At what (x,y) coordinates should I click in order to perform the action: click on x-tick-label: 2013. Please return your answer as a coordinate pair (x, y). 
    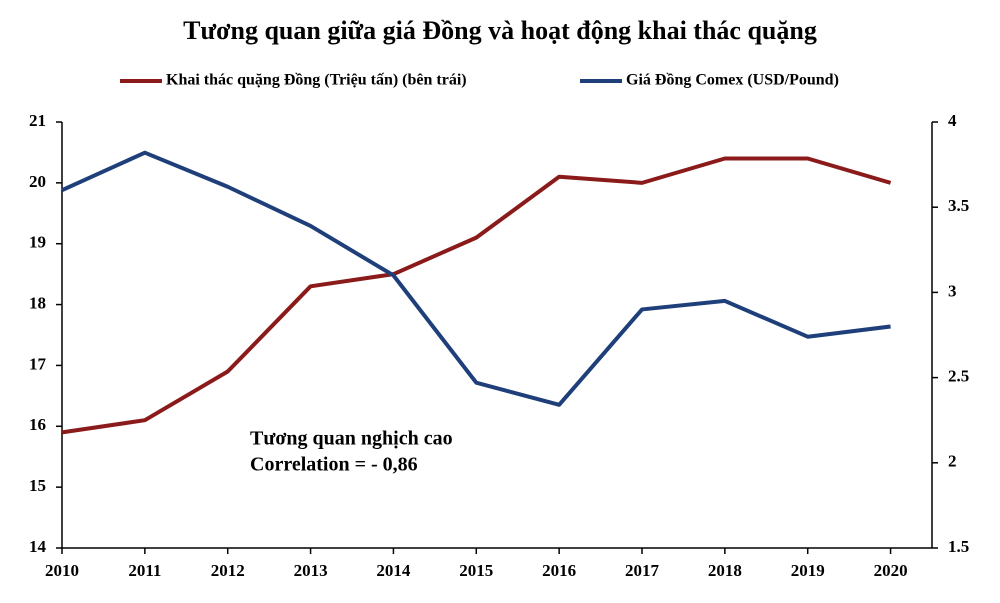
    Looking at the image, I should click on (311, 570).